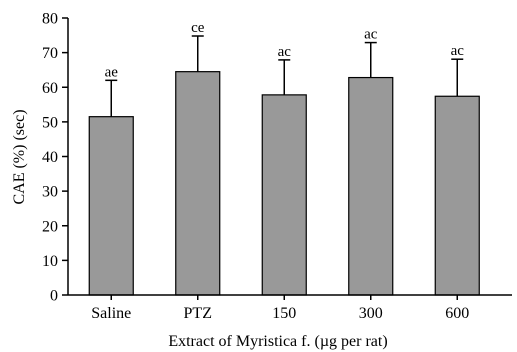 This screenshot has width=517, height=352. What do you see at coordinates (457, 313) in the screenshot?
I see `x-tick-label: 600` at bounding box center [457, 313].